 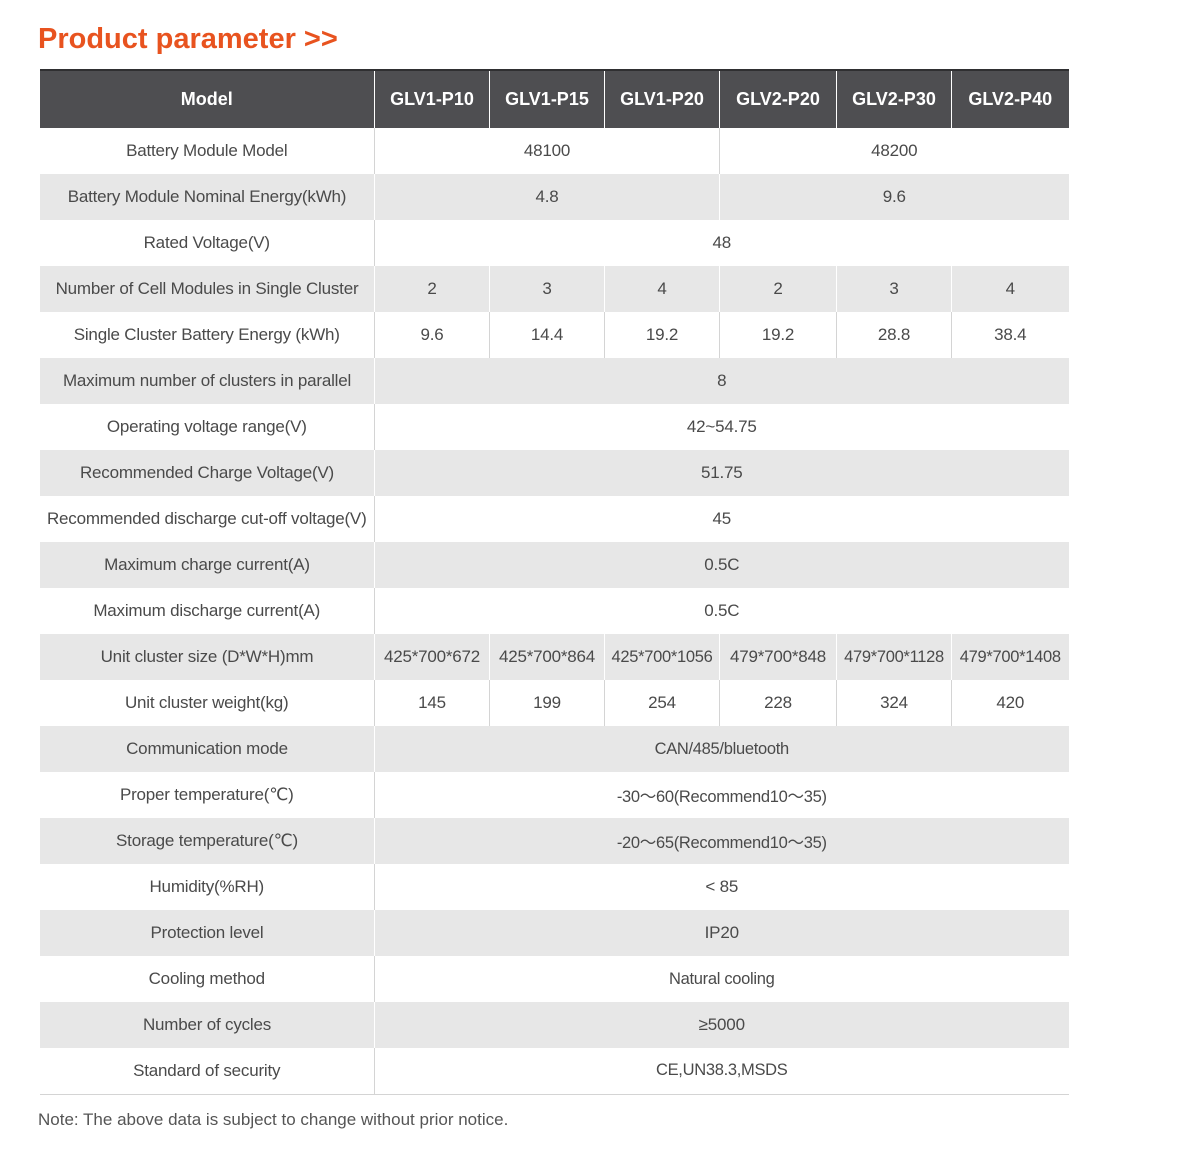 What do you see at coordinates (721, 381) in the screenshot?
I see `row-value: 8` at bounding box center [721, 381].